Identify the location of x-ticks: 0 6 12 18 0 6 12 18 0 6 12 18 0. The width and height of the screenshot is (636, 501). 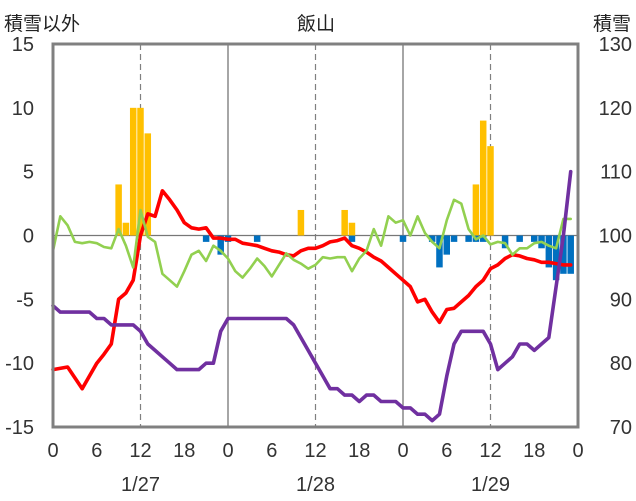
(315, 451).